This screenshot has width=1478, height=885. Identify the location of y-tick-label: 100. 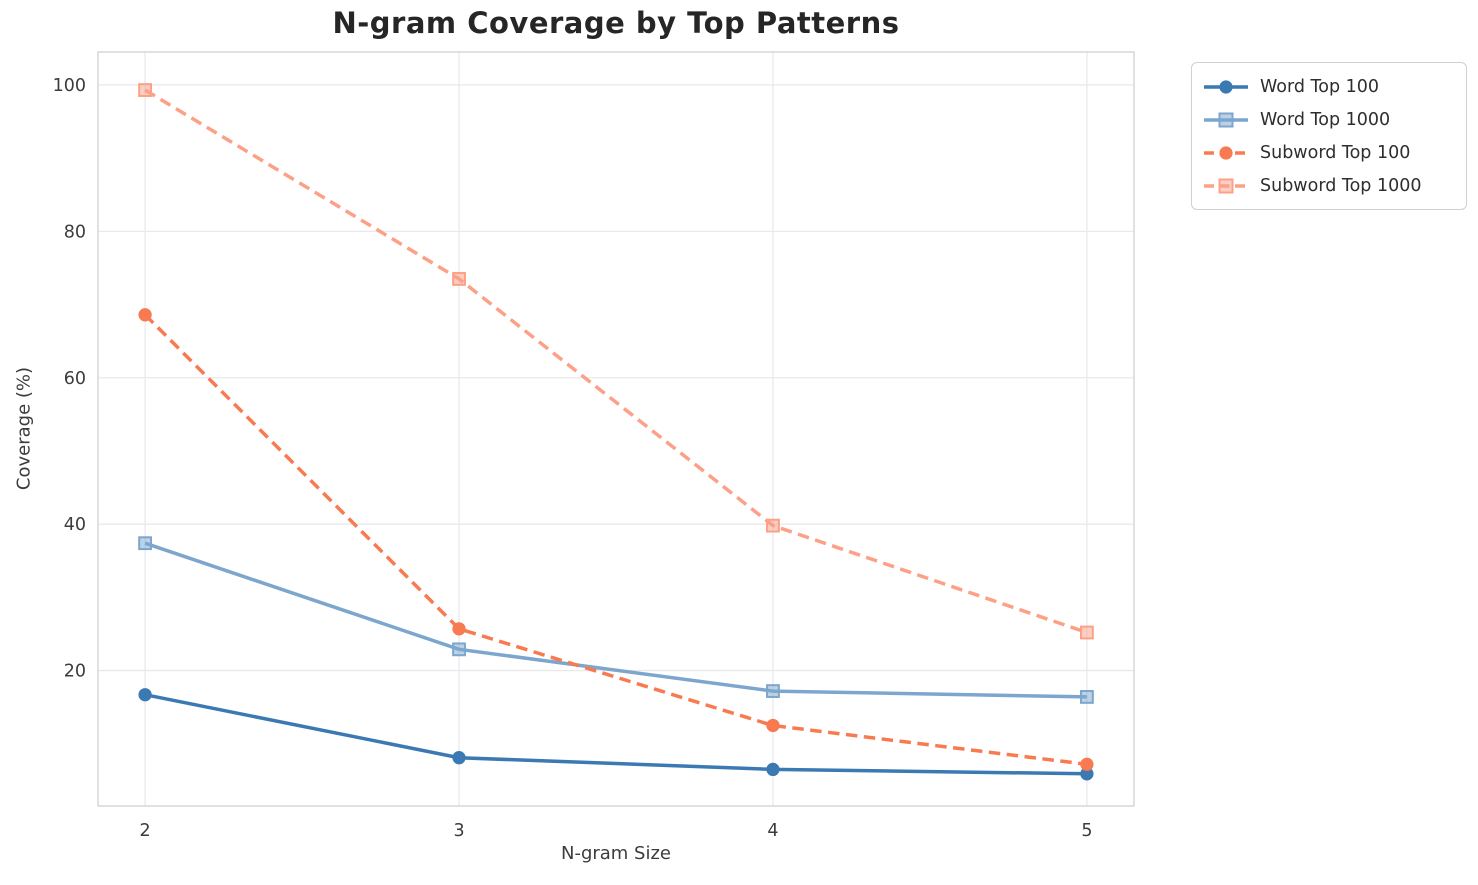
(69, 86).